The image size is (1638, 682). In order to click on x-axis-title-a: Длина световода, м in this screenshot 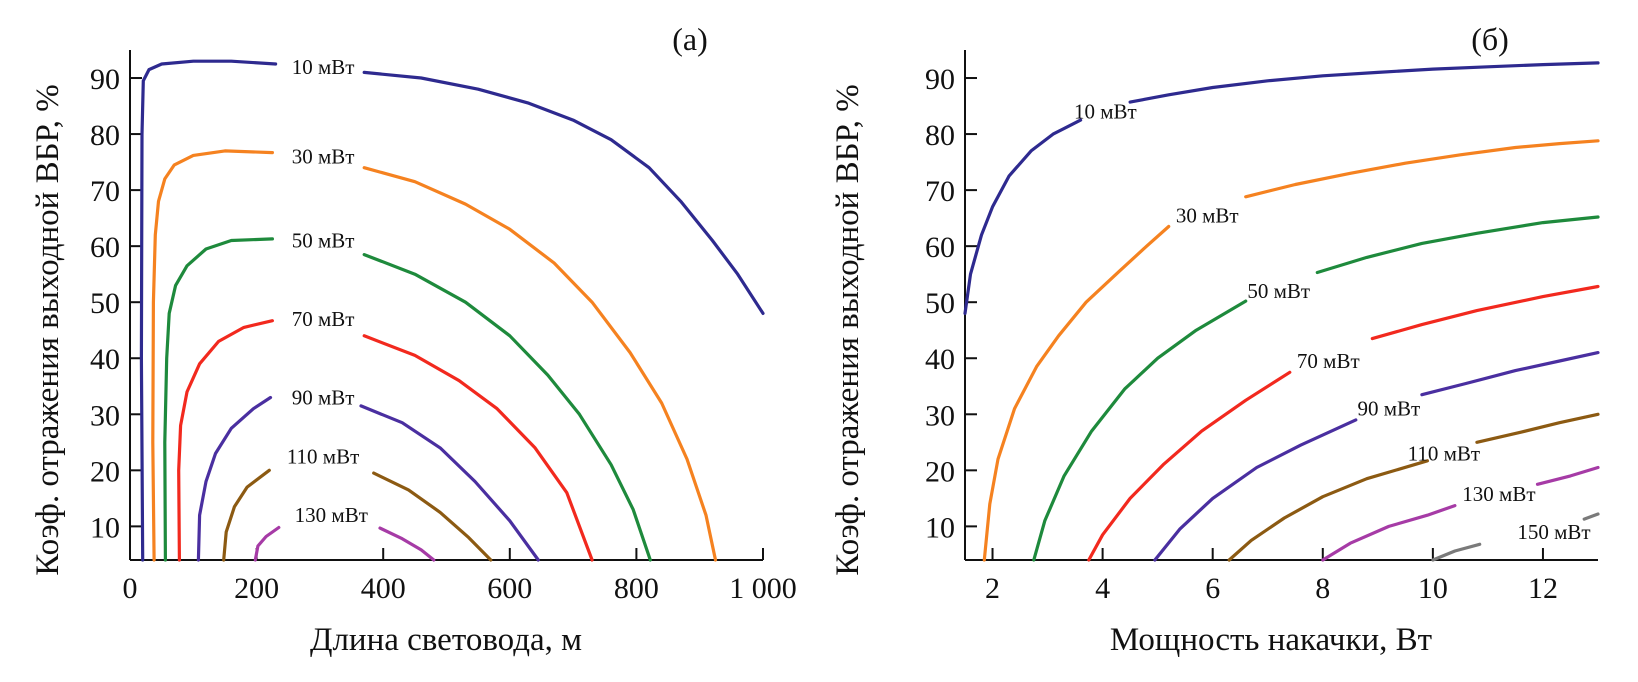, I will do `click(446, 640)`.